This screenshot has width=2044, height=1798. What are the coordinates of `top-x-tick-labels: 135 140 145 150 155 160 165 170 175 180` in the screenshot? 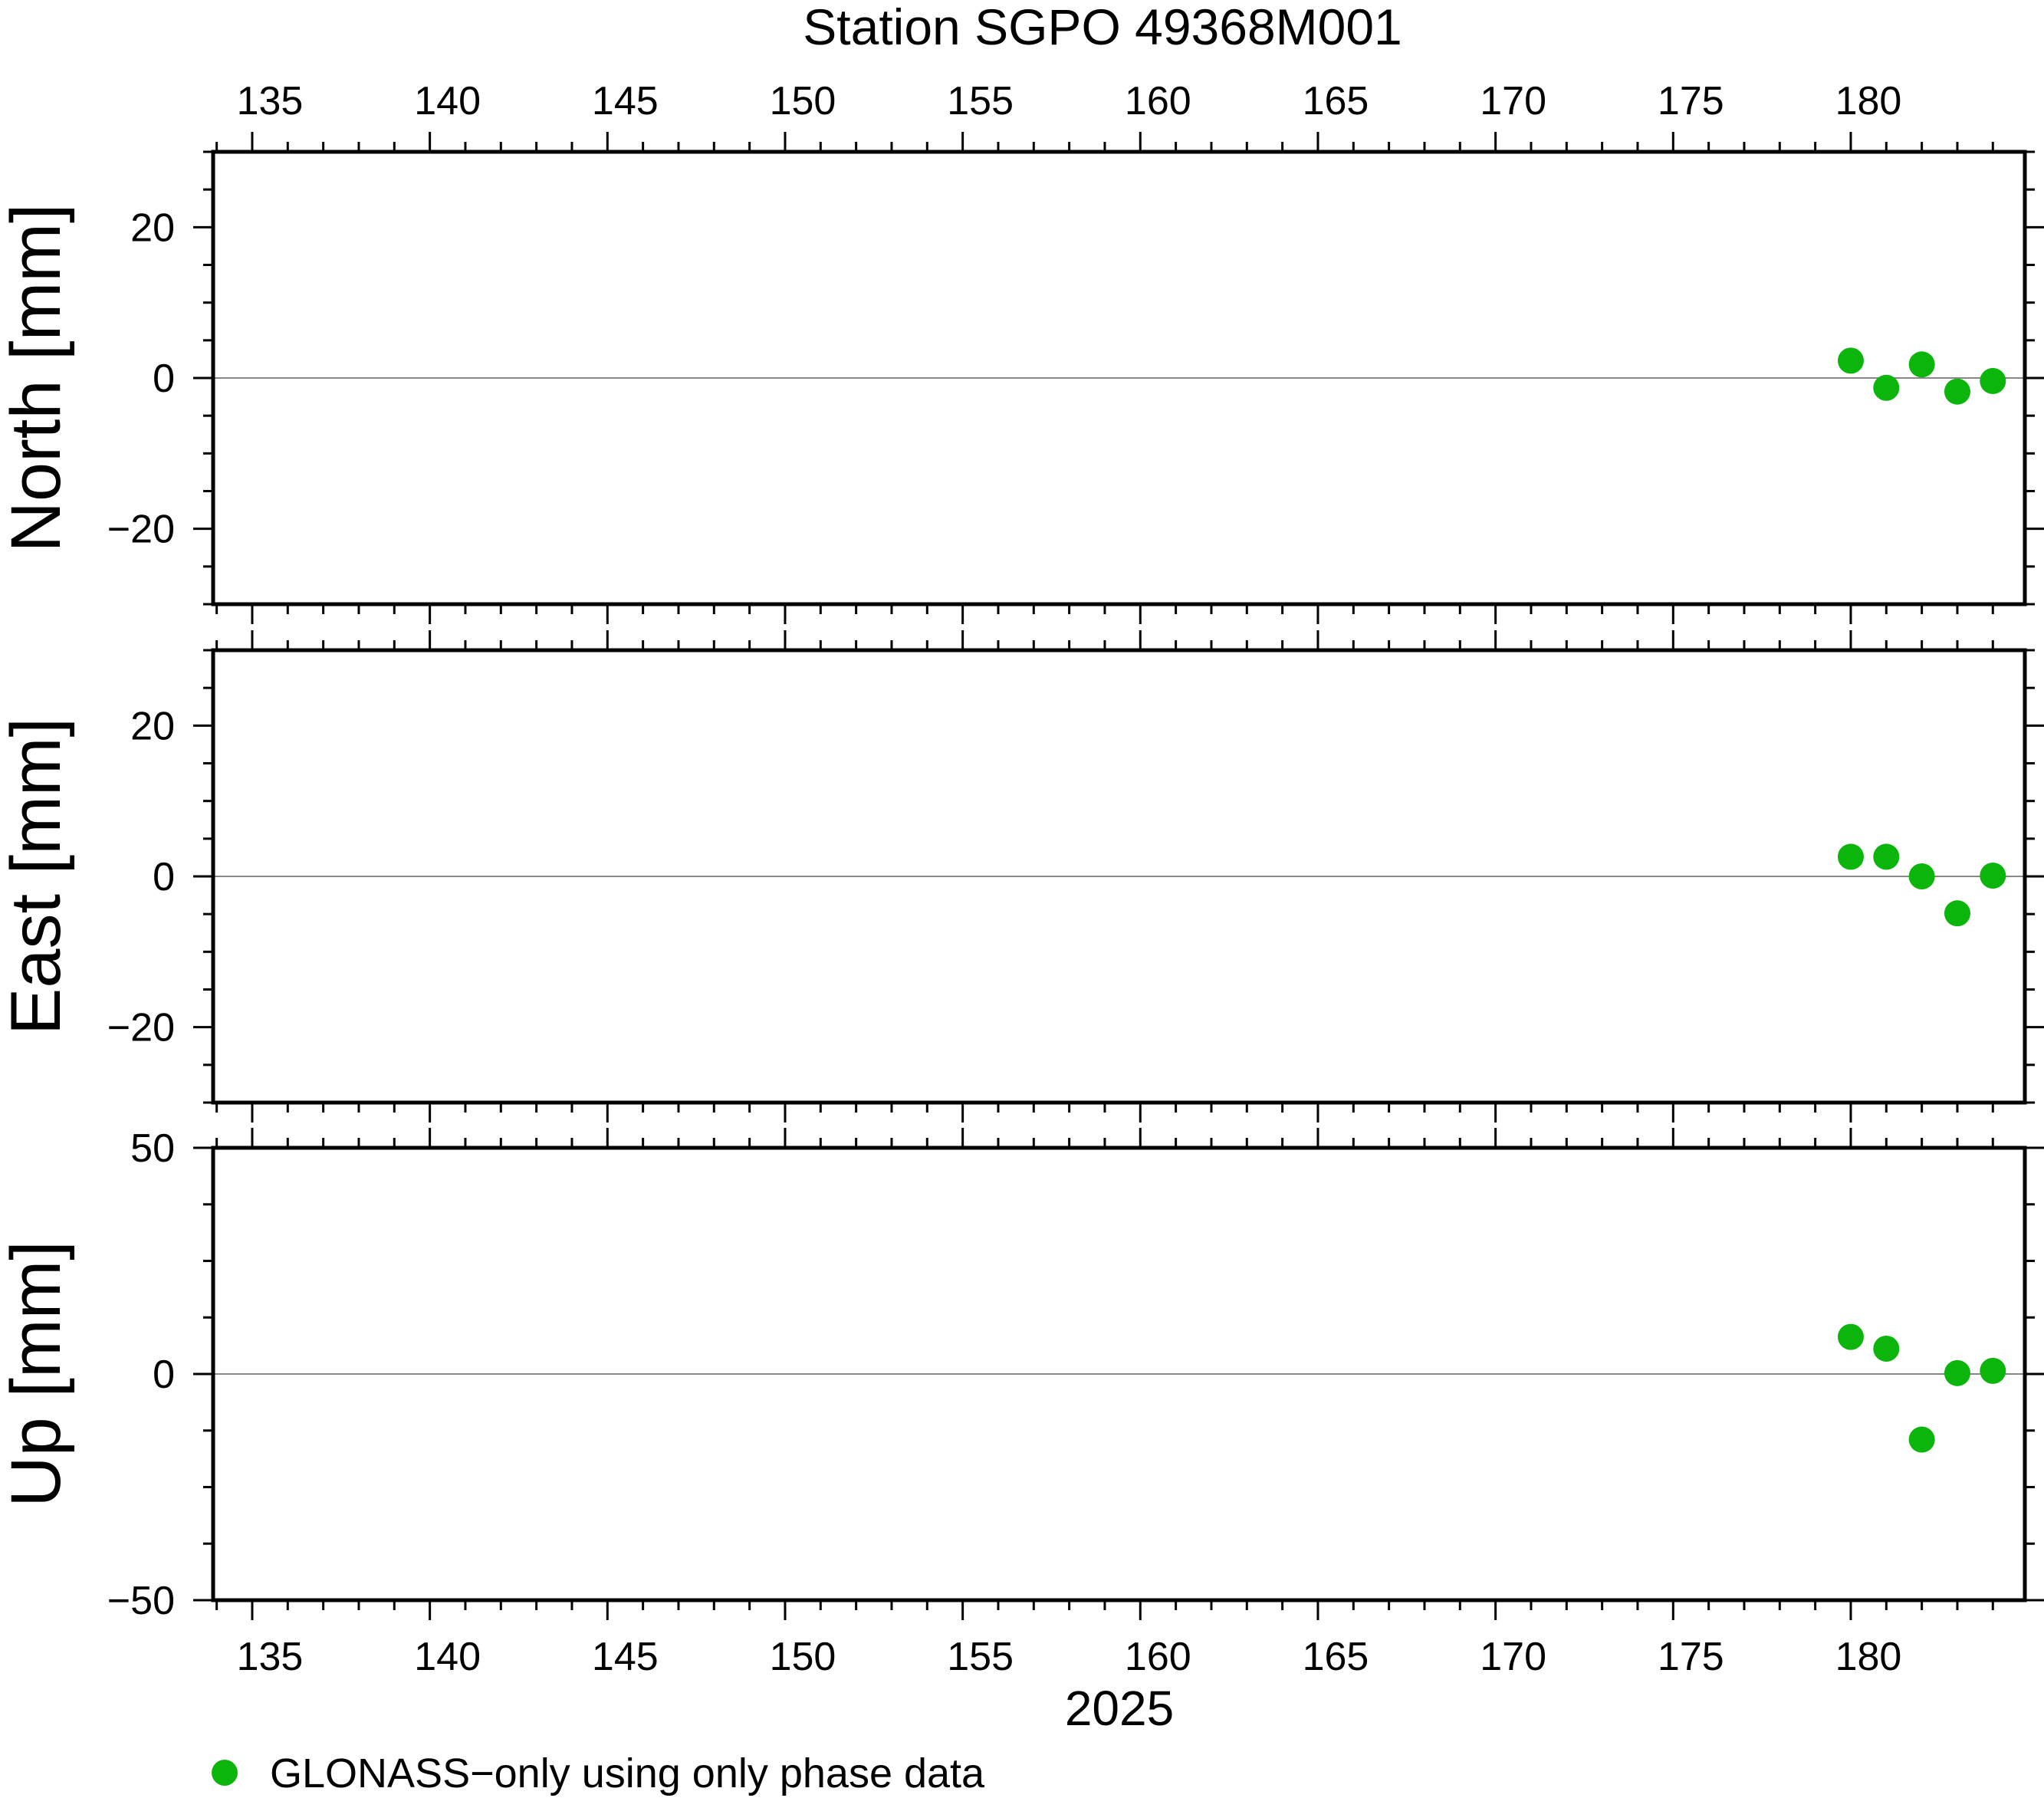 It's located at (1069, 101).